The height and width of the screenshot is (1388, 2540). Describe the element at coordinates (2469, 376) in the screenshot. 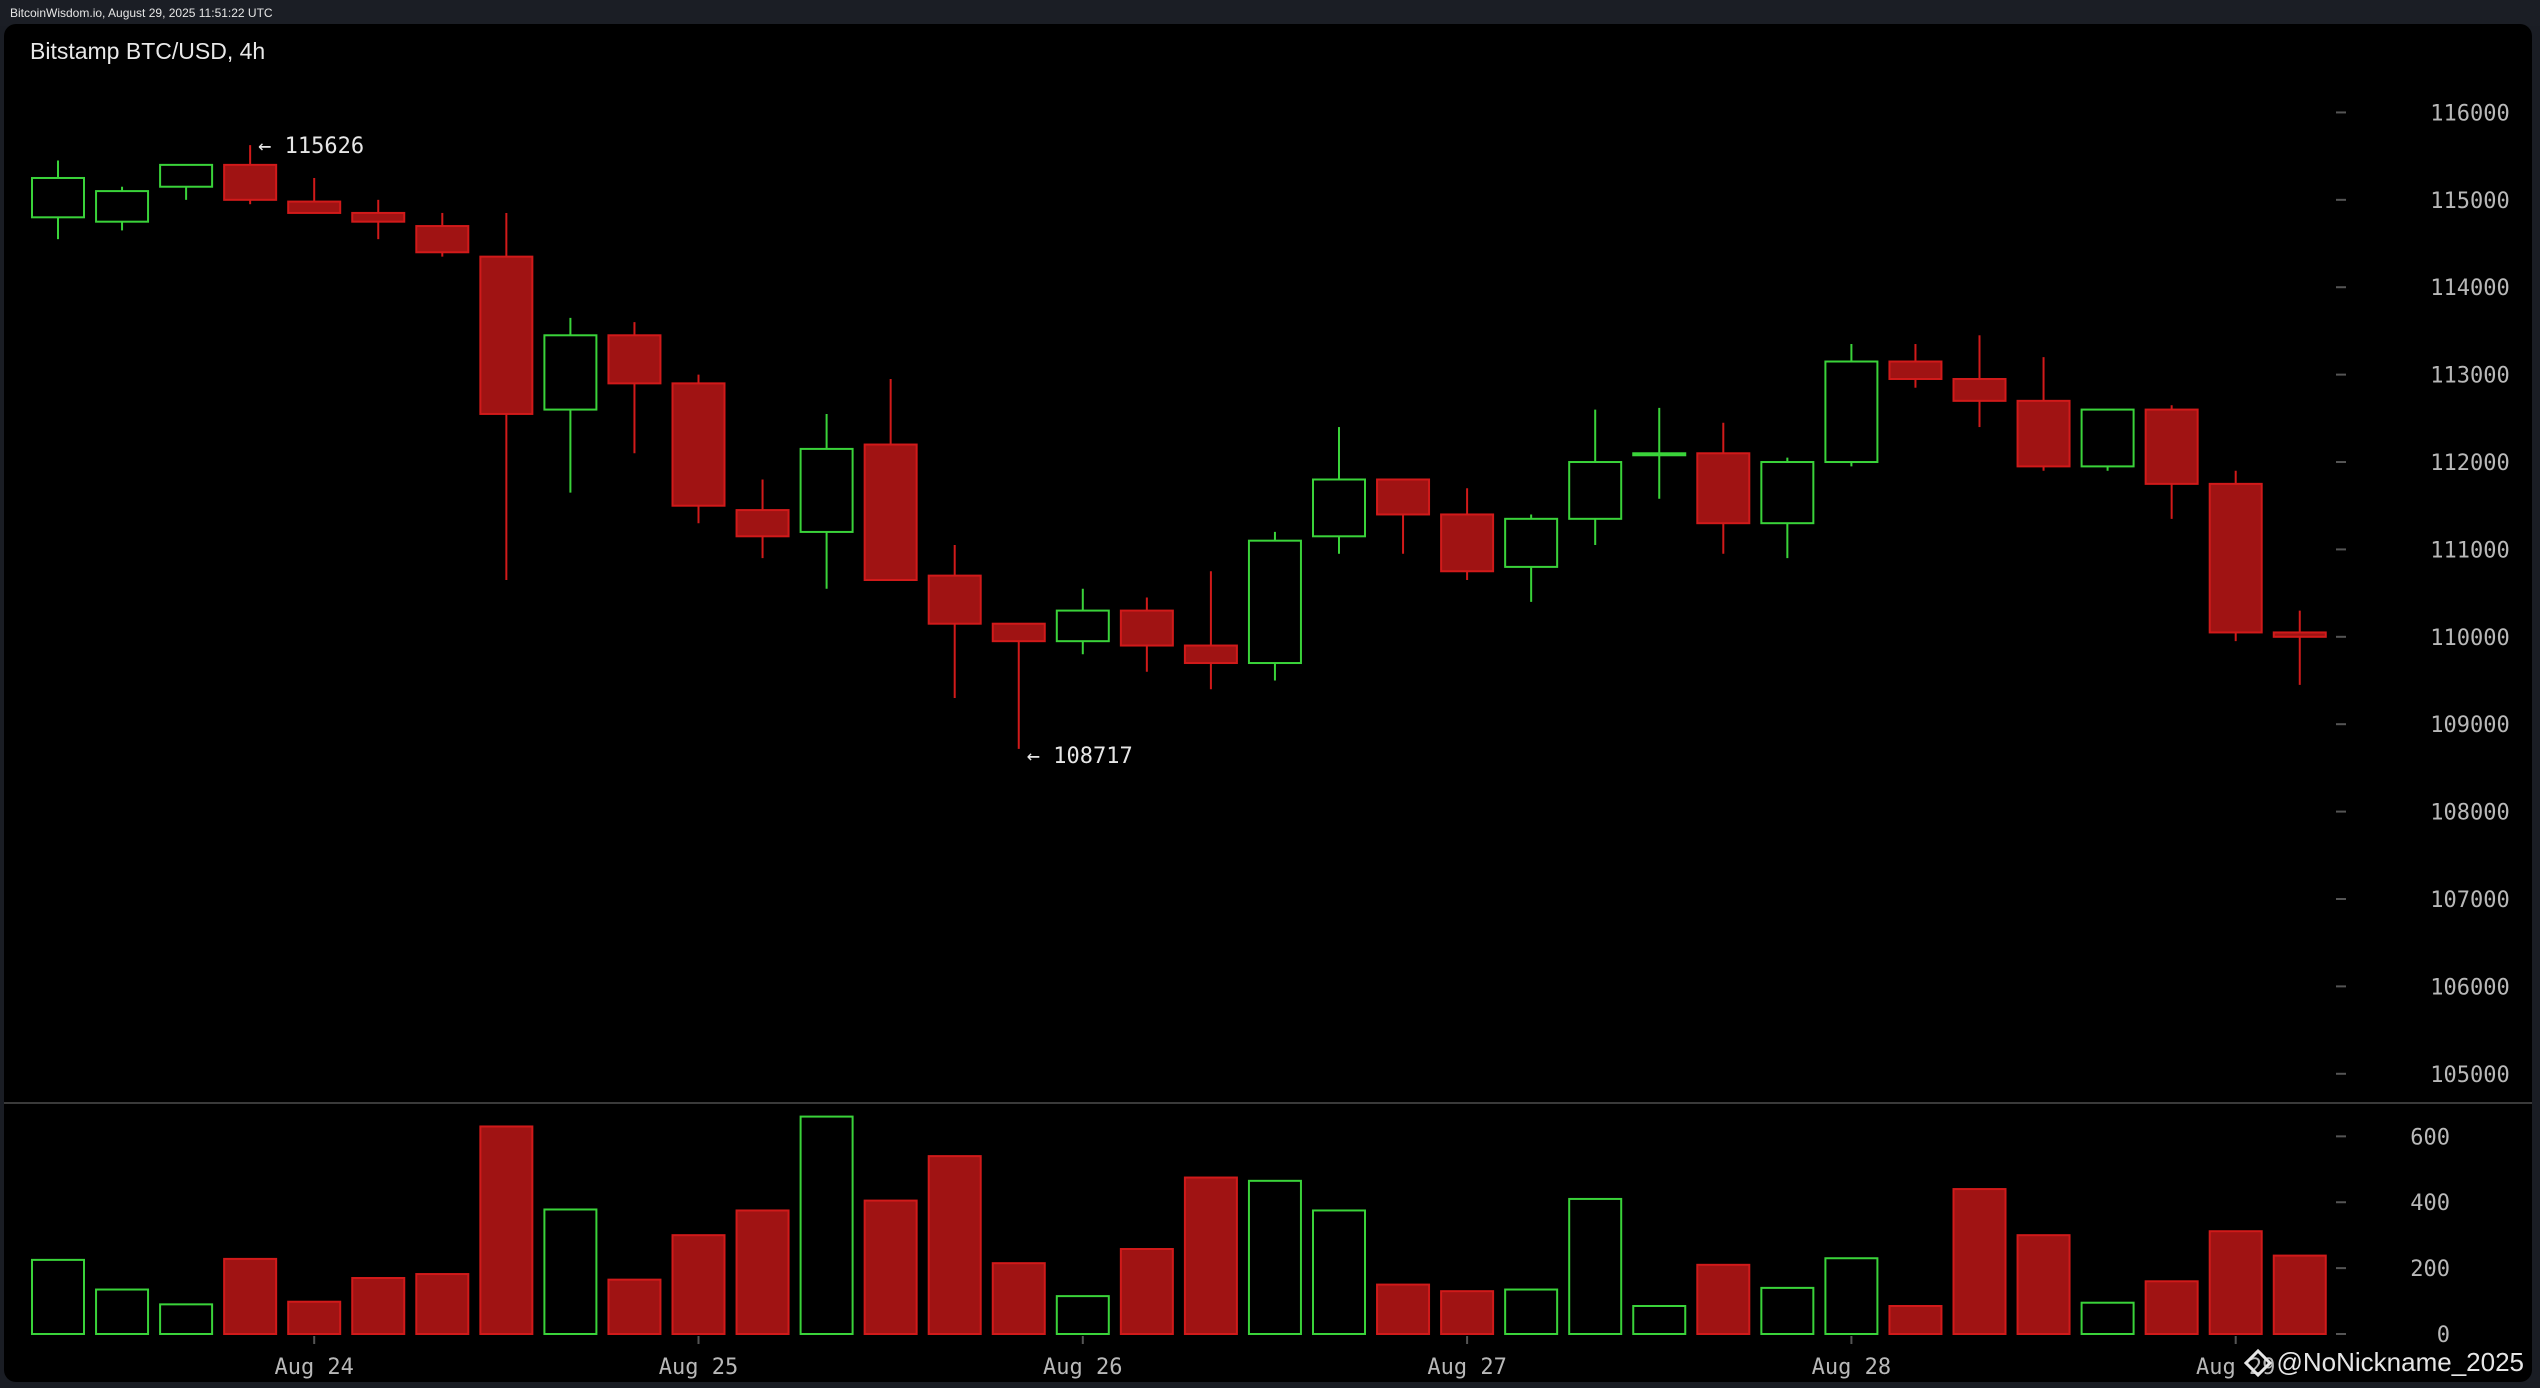

I see `price-axis-label: 113000` at that location.